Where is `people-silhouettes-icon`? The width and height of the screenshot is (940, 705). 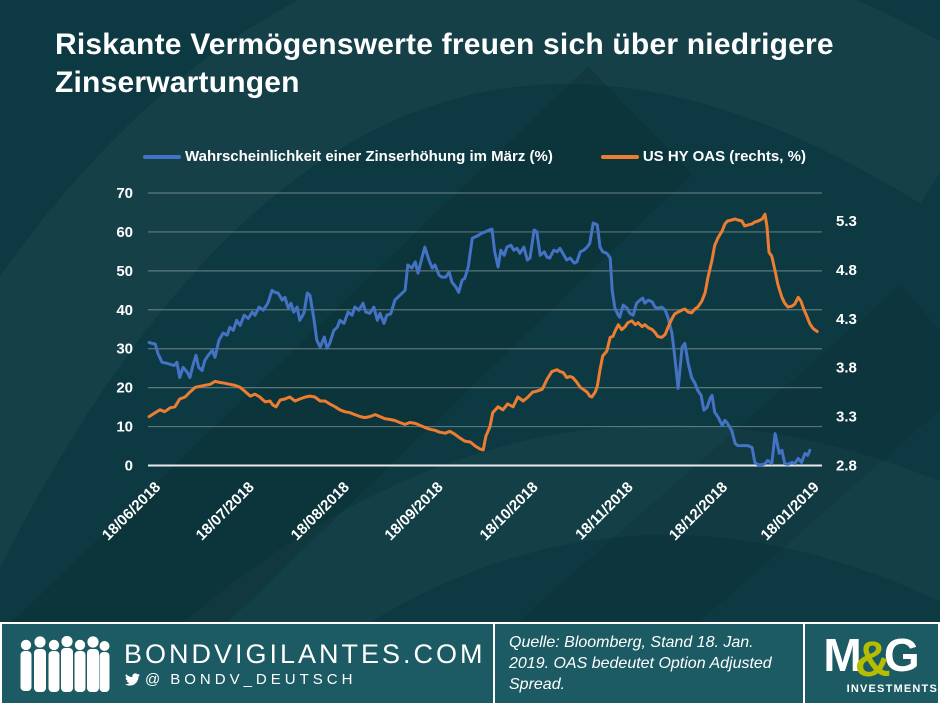 people-silhouettes-icon is located at coordinates (65, 663).